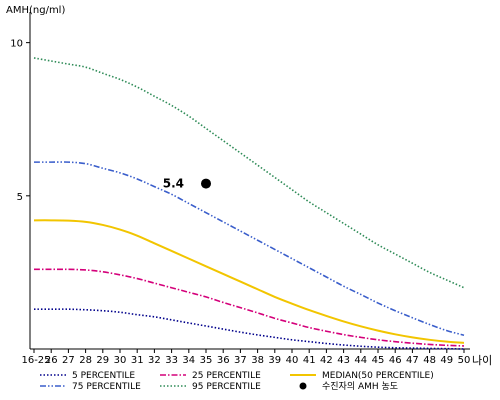  What do you see at coordinates (412, 360) in the screenshot?
I see `x-tick-label: 47` at bounding box center [412, 360].